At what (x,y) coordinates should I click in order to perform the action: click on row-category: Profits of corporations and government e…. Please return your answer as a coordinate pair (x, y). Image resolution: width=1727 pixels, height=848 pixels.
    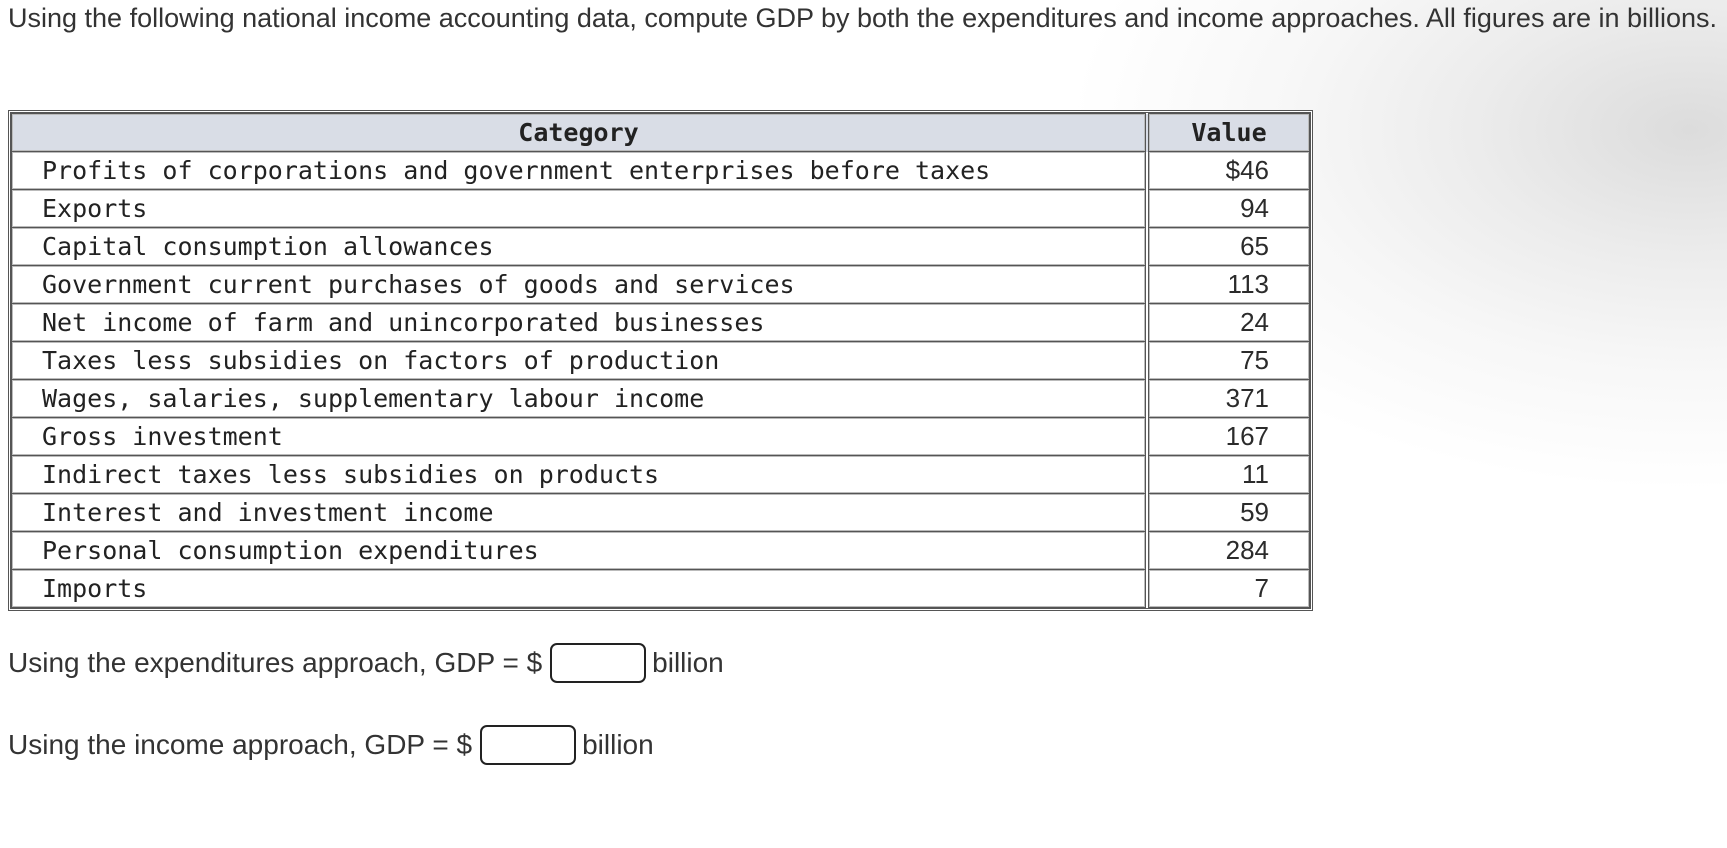
    Looking at the image, I should click on (579, 170).